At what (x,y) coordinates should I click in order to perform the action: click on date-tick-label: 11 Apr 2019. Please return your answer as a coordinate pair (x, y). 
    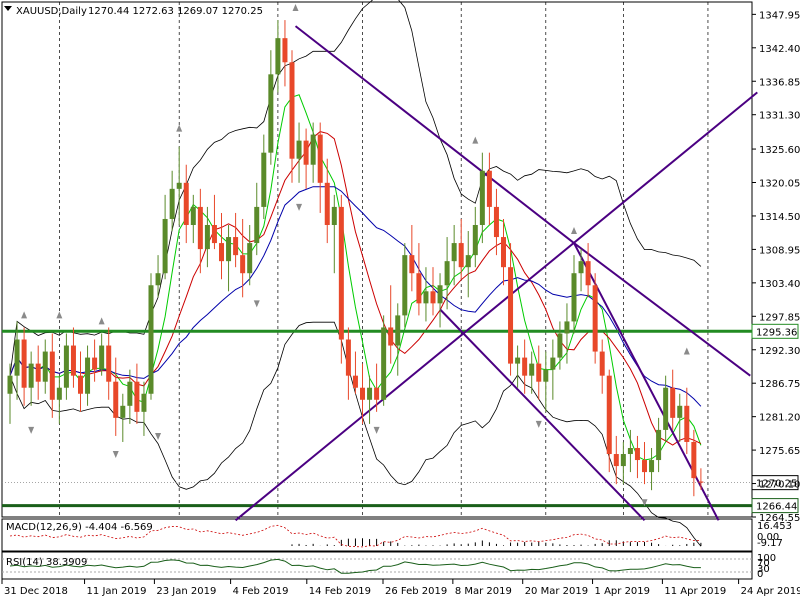
    Looking at the image, I should click on (695, 591).